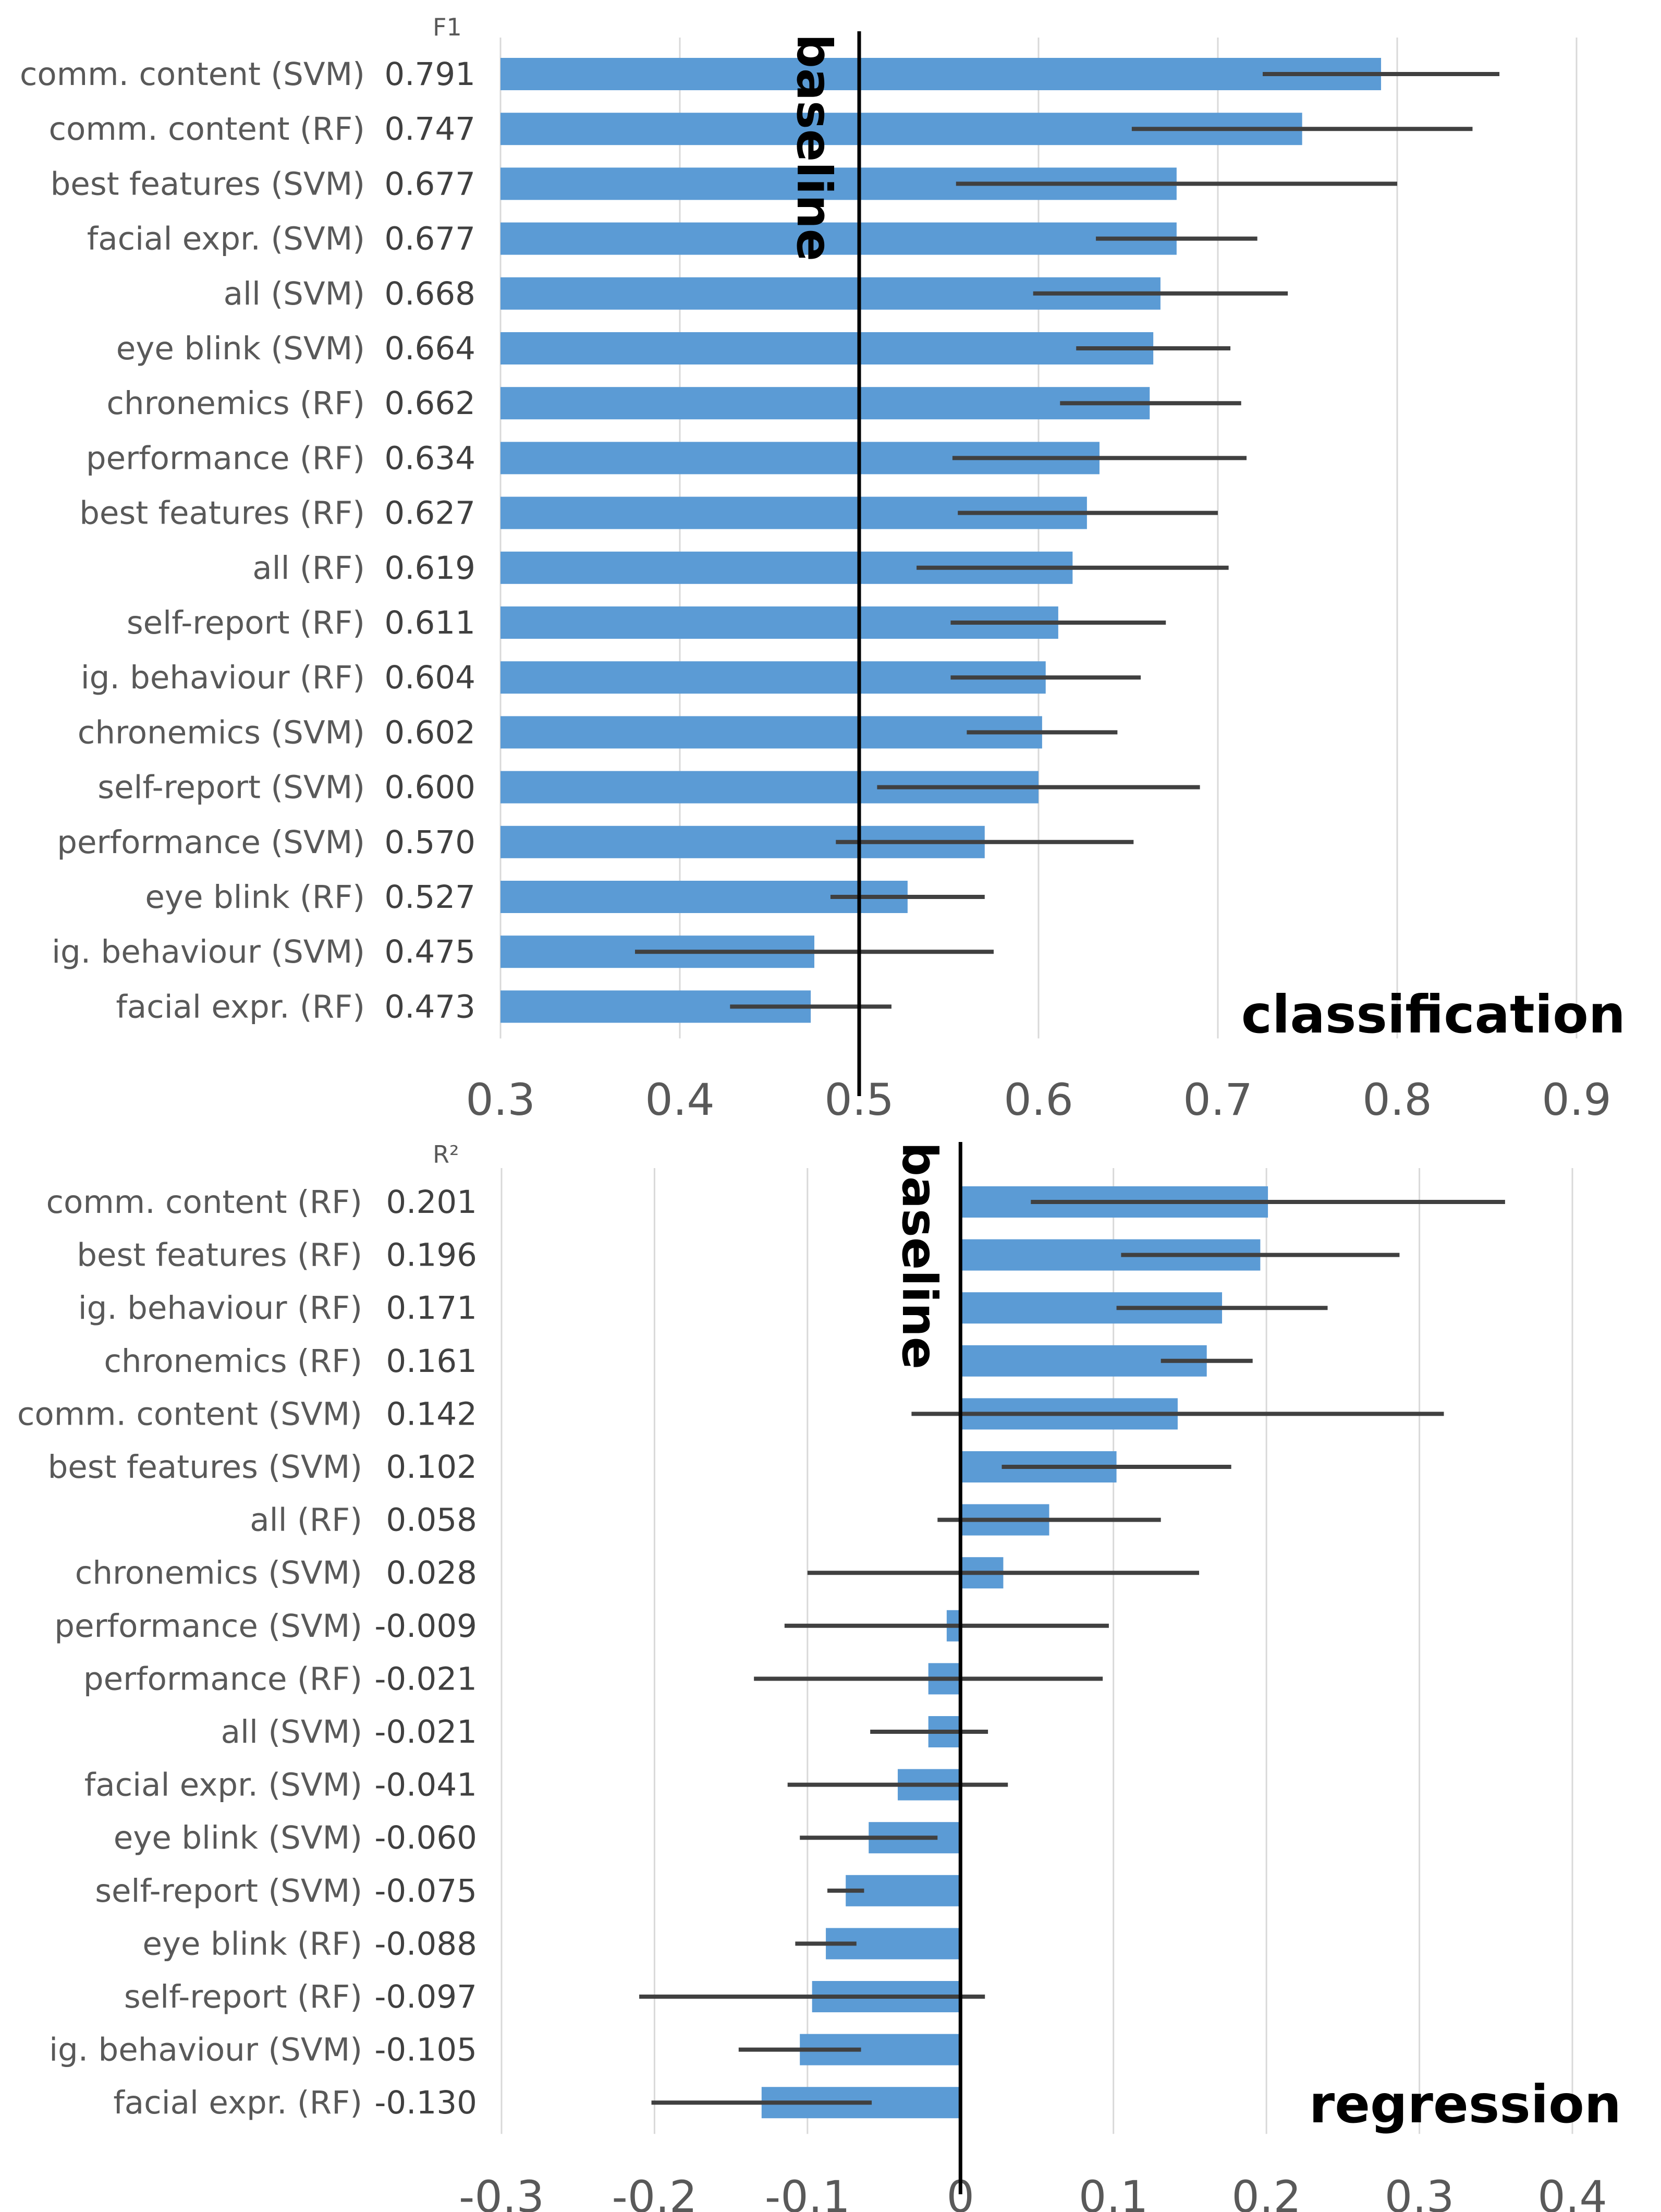 Image resolution: width=1661 pixels, height=2212 pixels. I want to click on row-value: 0.604, so click(429, 677).